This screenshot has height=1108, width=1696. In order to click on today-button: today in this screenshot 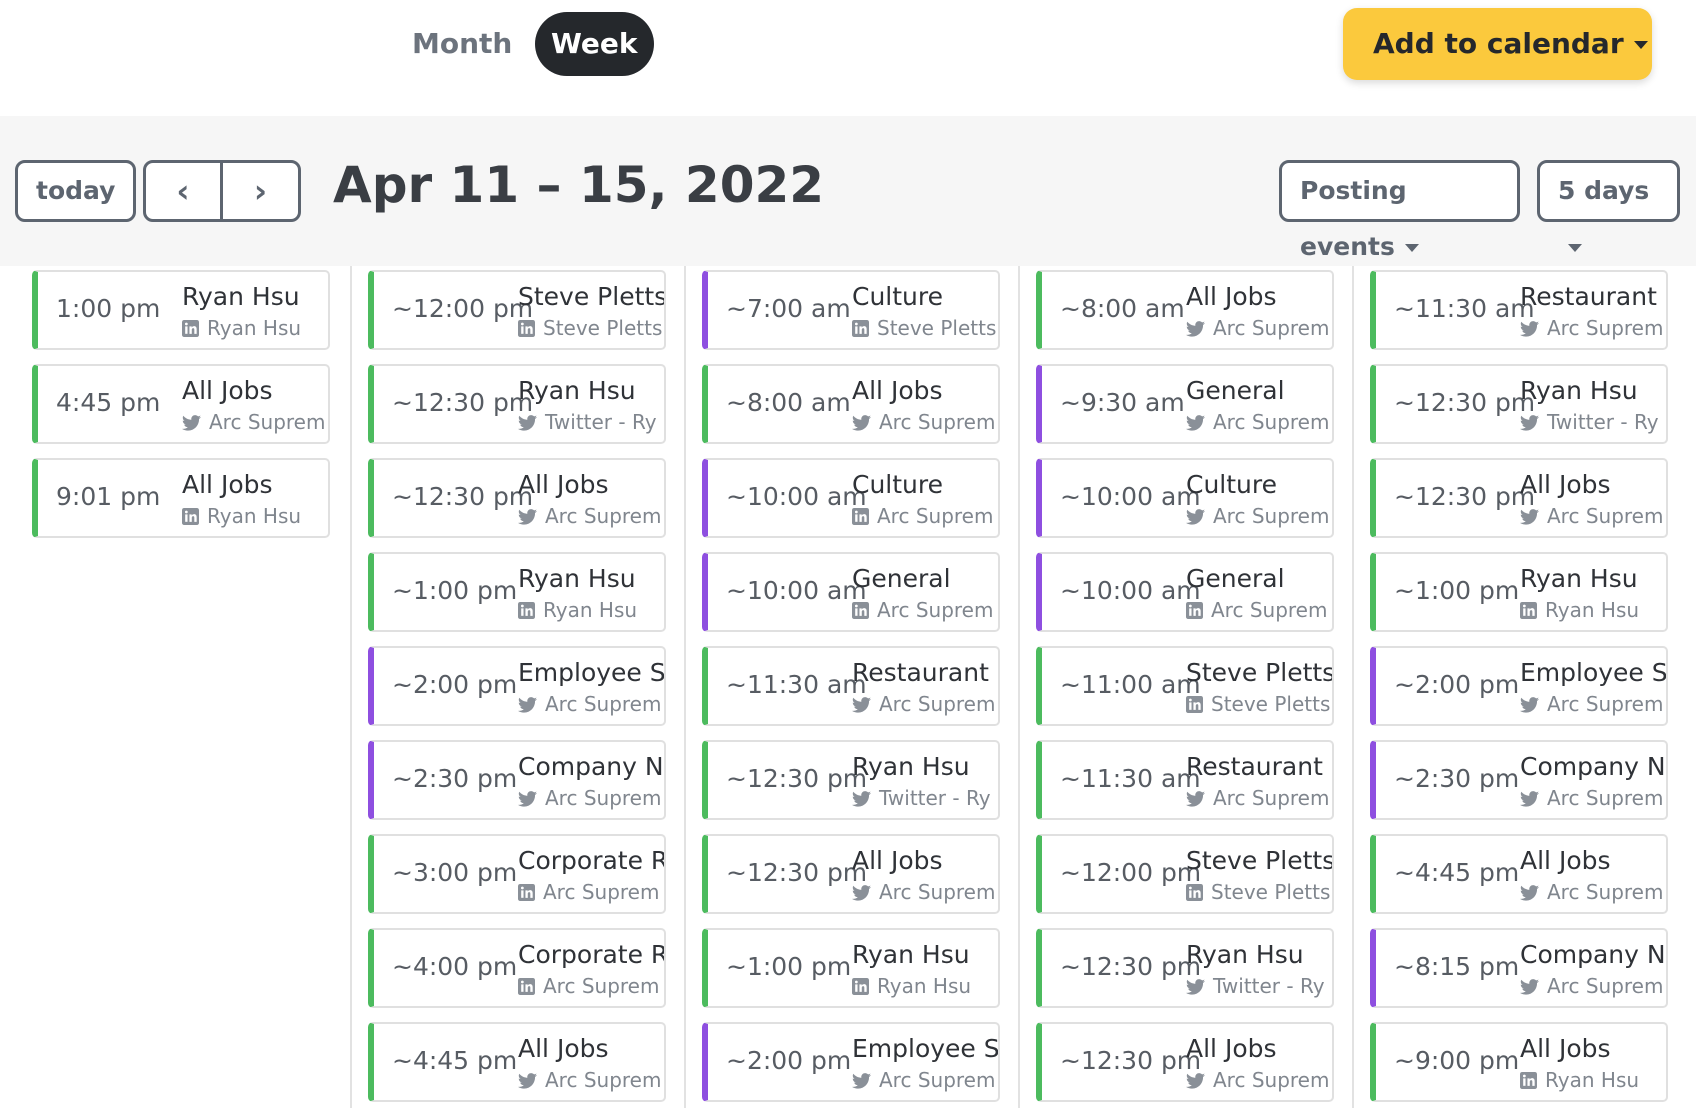, I will do `click(76, 191)`.